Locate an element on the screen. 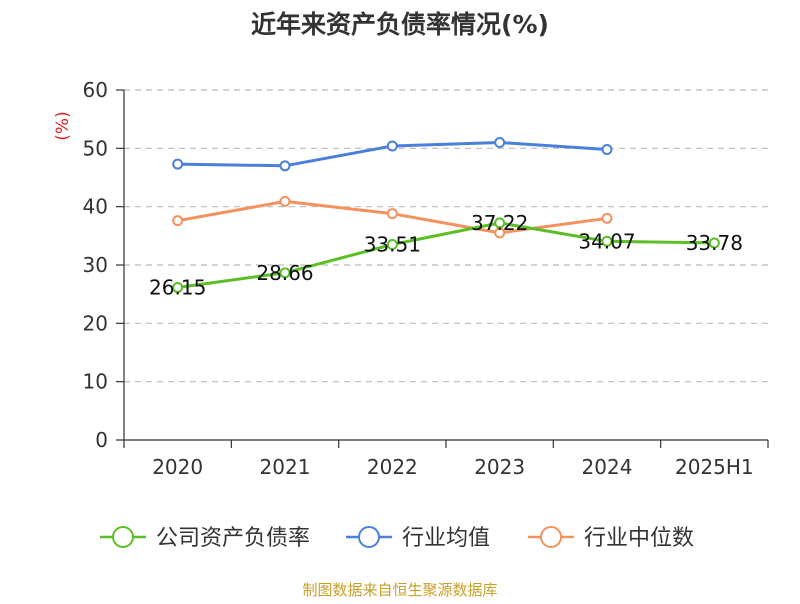  series-line is located at coordinates (446, 255).